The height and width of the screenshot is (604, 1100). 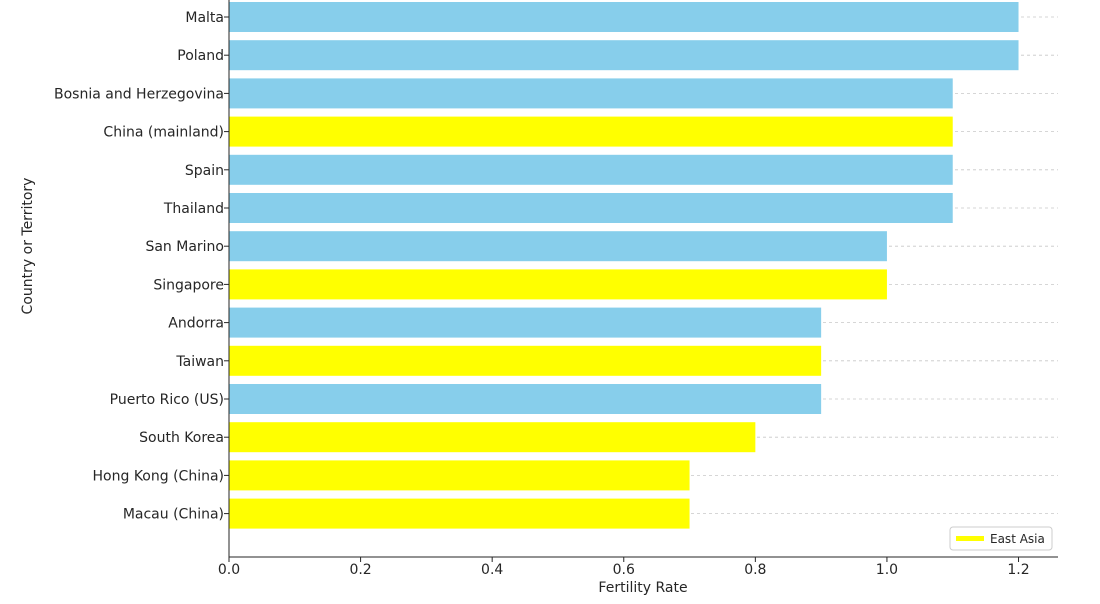 What do you see at coordinates (525, 322) in the screenshot?
I see `bar-andorra` at bounding box center [525, 322].